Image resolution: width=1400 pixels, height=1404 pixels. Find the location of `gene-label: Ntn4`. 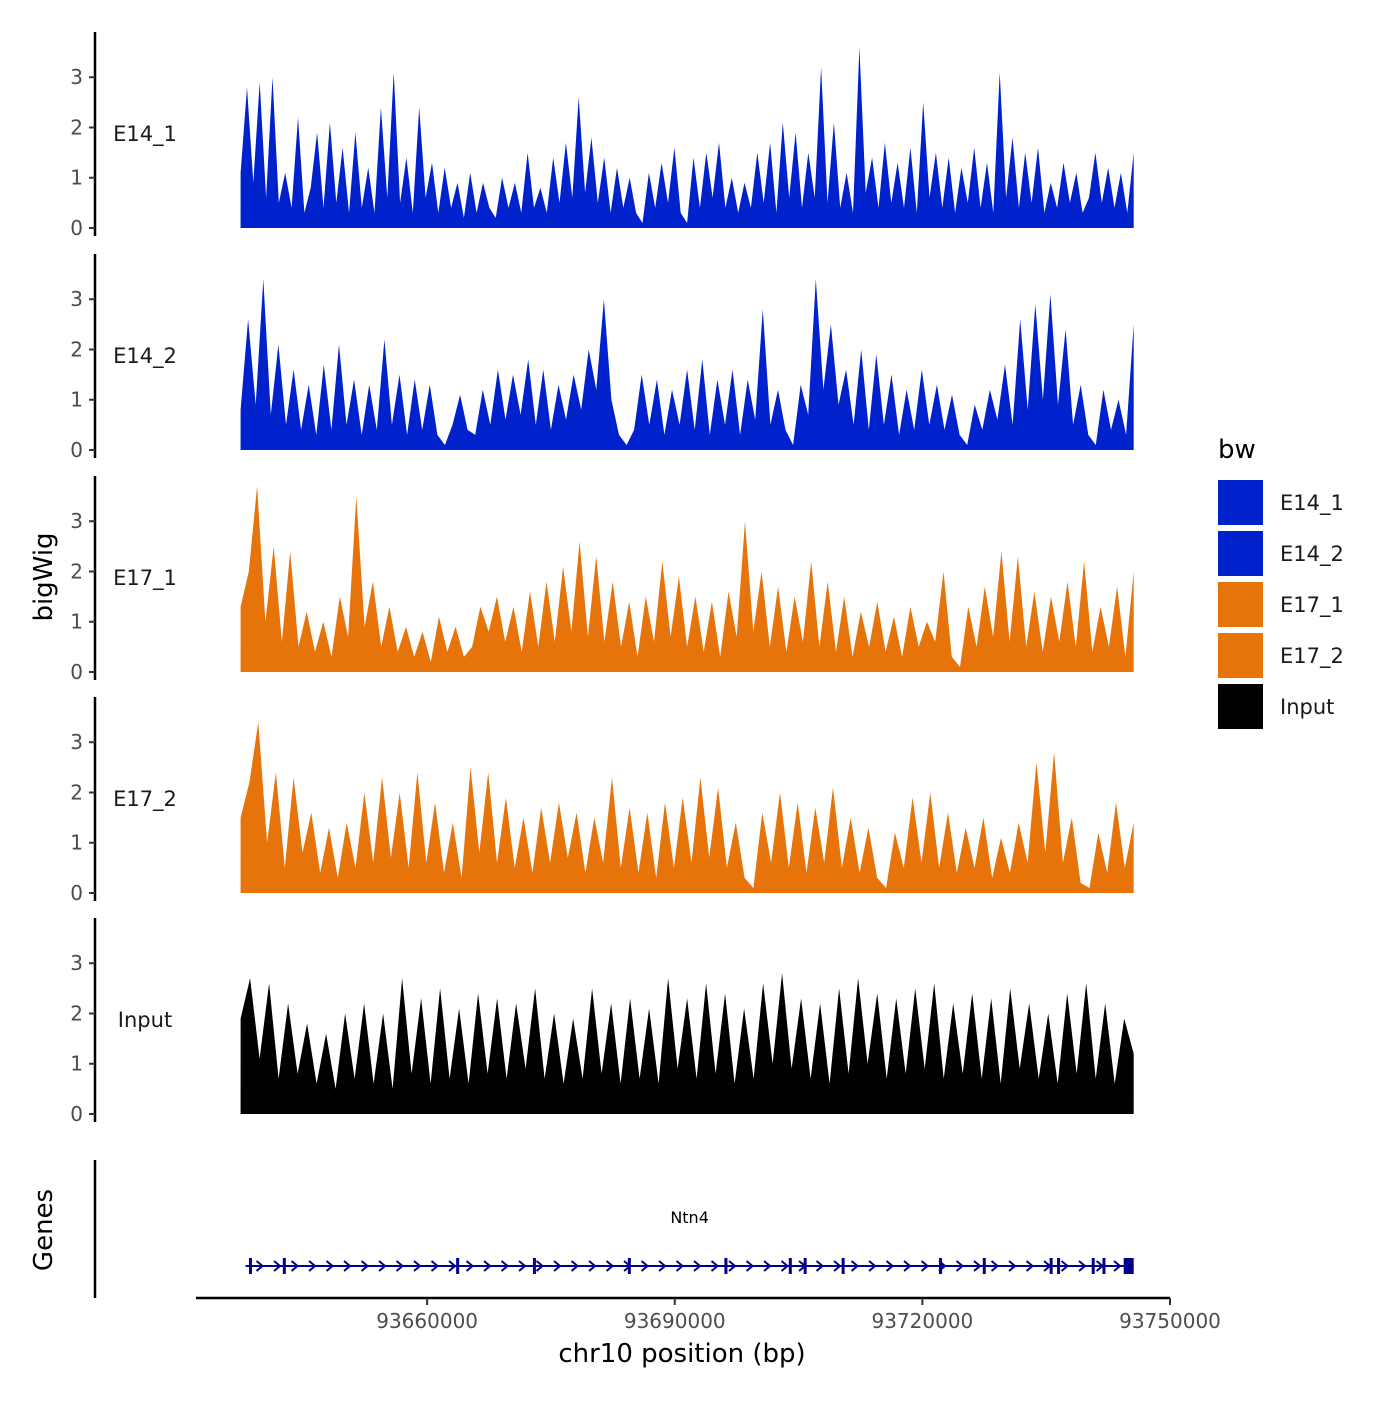

gene-label: Ntn4 is located at coordinates (689, 1217).